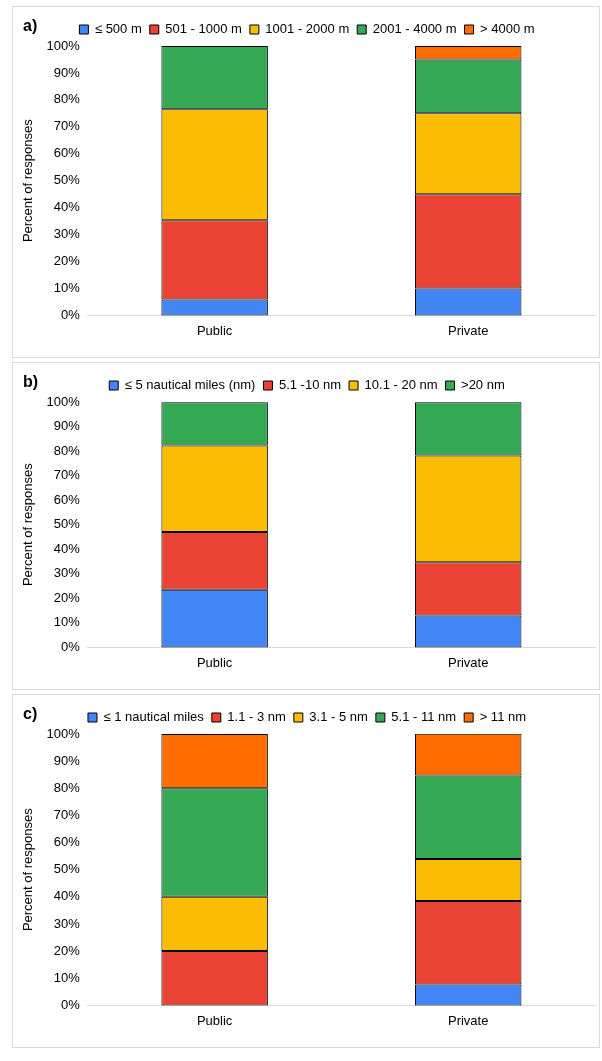 The image size is (602, 1061). I want to click on chart-title: a), so click(30, 26).